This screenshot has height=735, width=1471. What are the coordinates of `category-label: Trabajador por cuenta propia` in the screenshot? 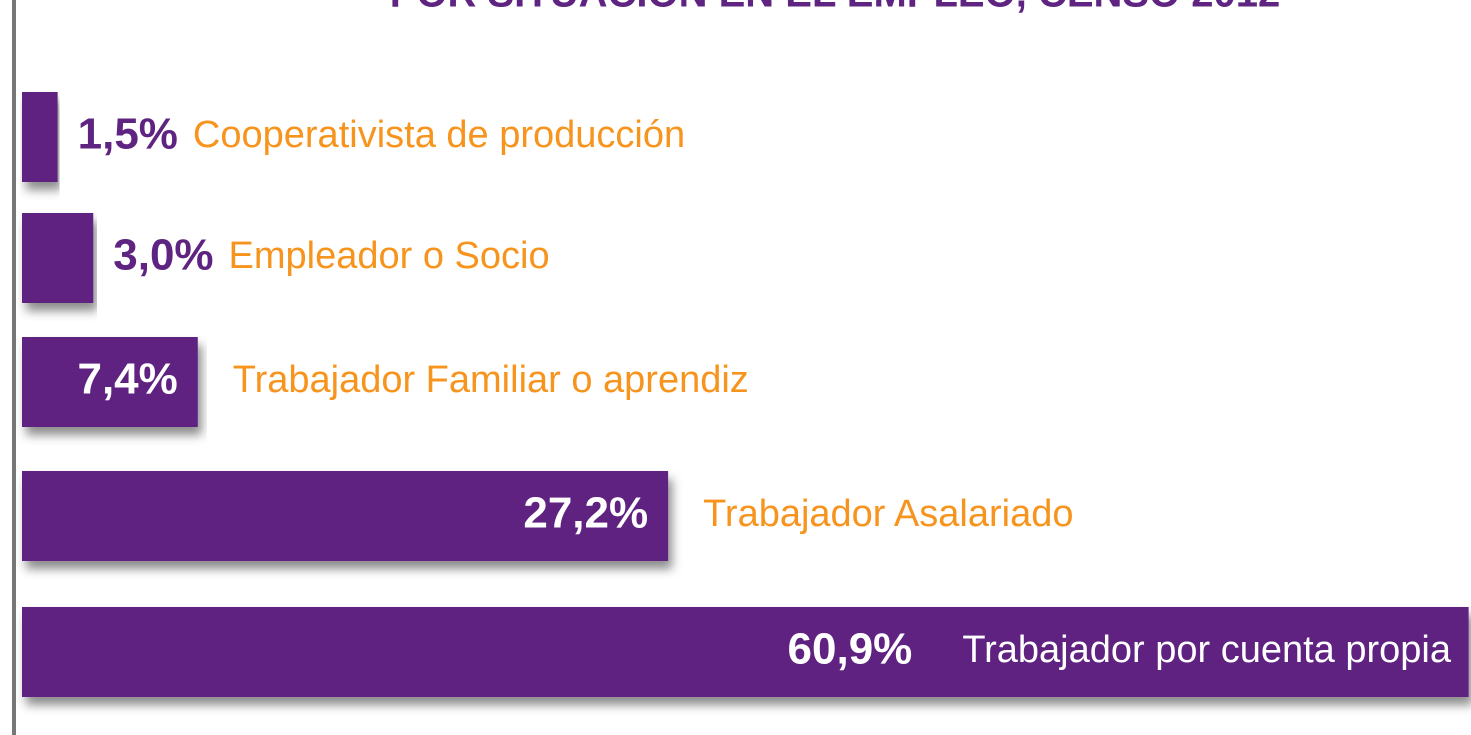 It's located at (1207, 650).